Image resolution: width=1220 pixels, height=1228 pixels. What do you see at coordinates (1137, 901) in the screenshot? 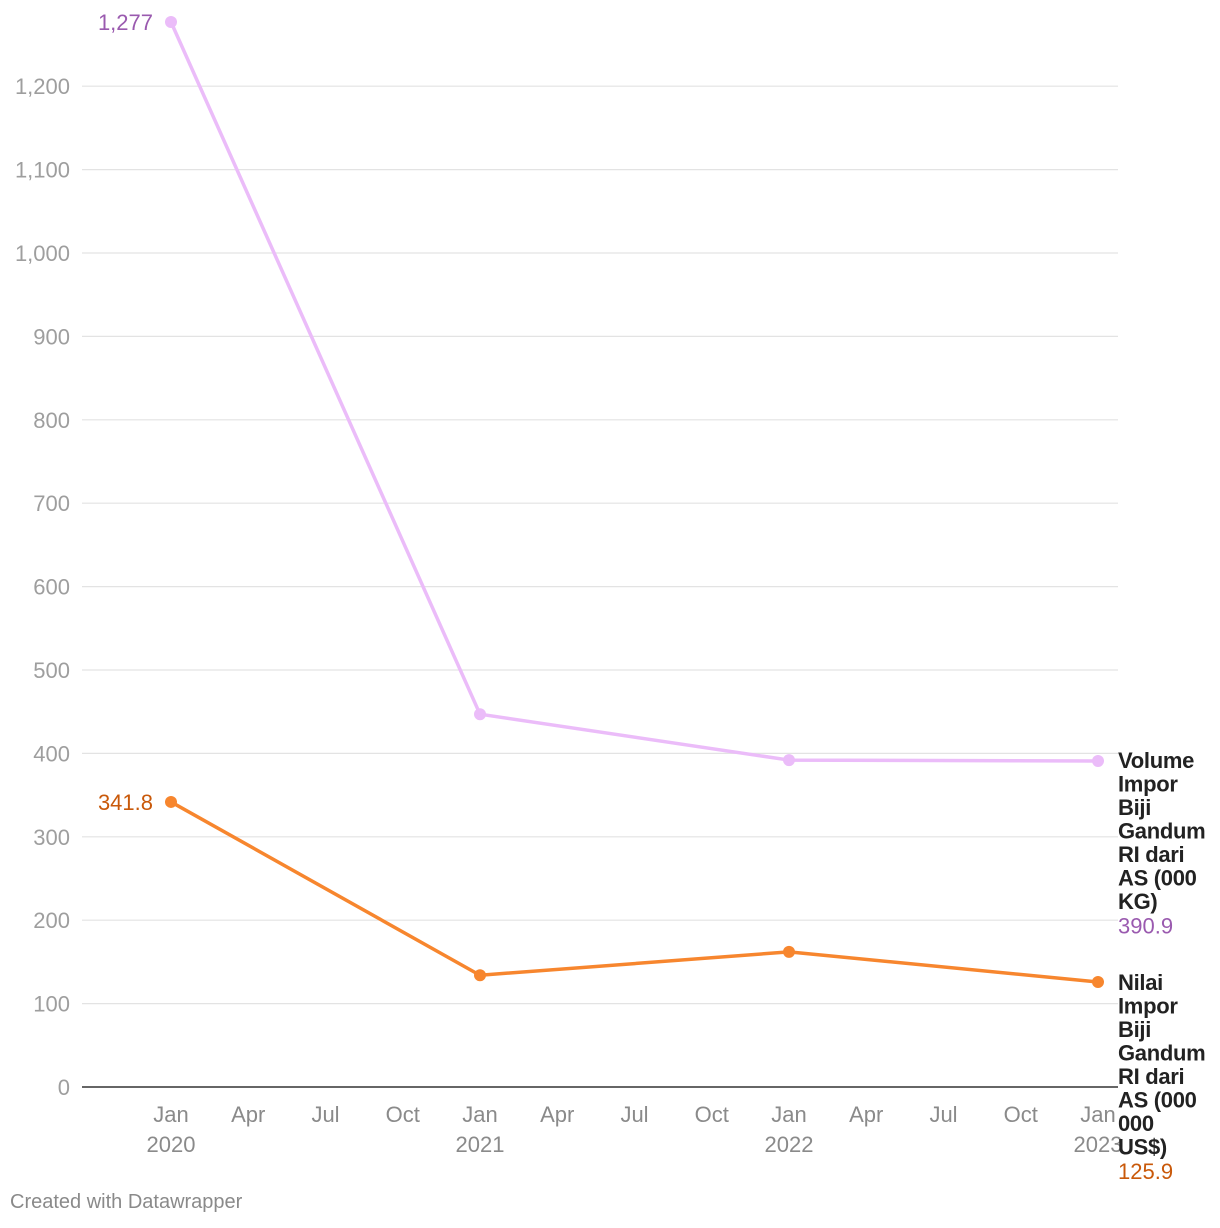
I see `series-name-label: KG)` at bounding box center [1137, 901].